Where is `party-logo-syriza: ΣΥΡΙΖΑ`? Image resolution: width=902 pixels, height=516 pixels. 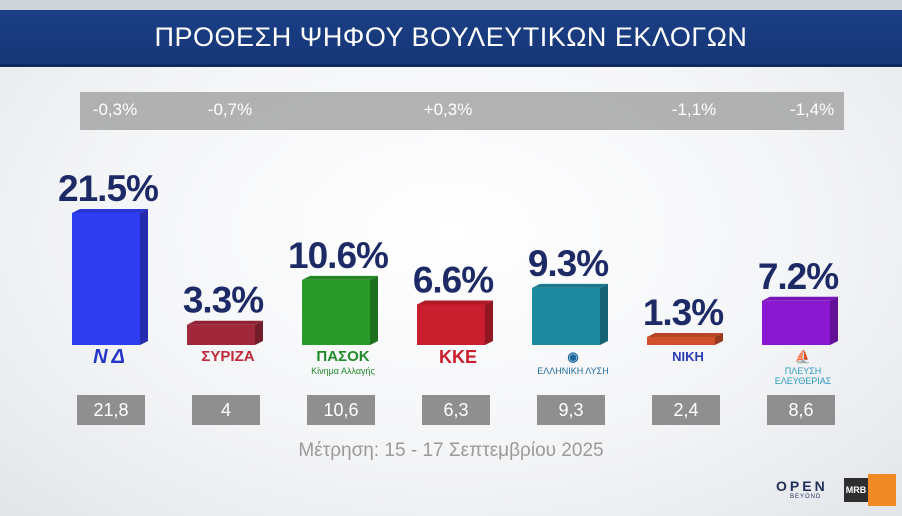
party-logo-syriza: ΣΥΡΙΖΑ is located at coordinates (228, 368).